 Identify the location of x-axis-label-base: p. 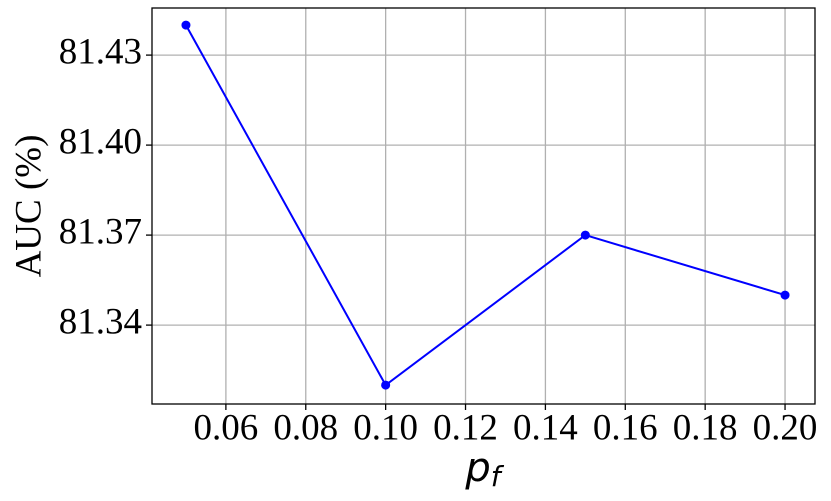
(477, 468).